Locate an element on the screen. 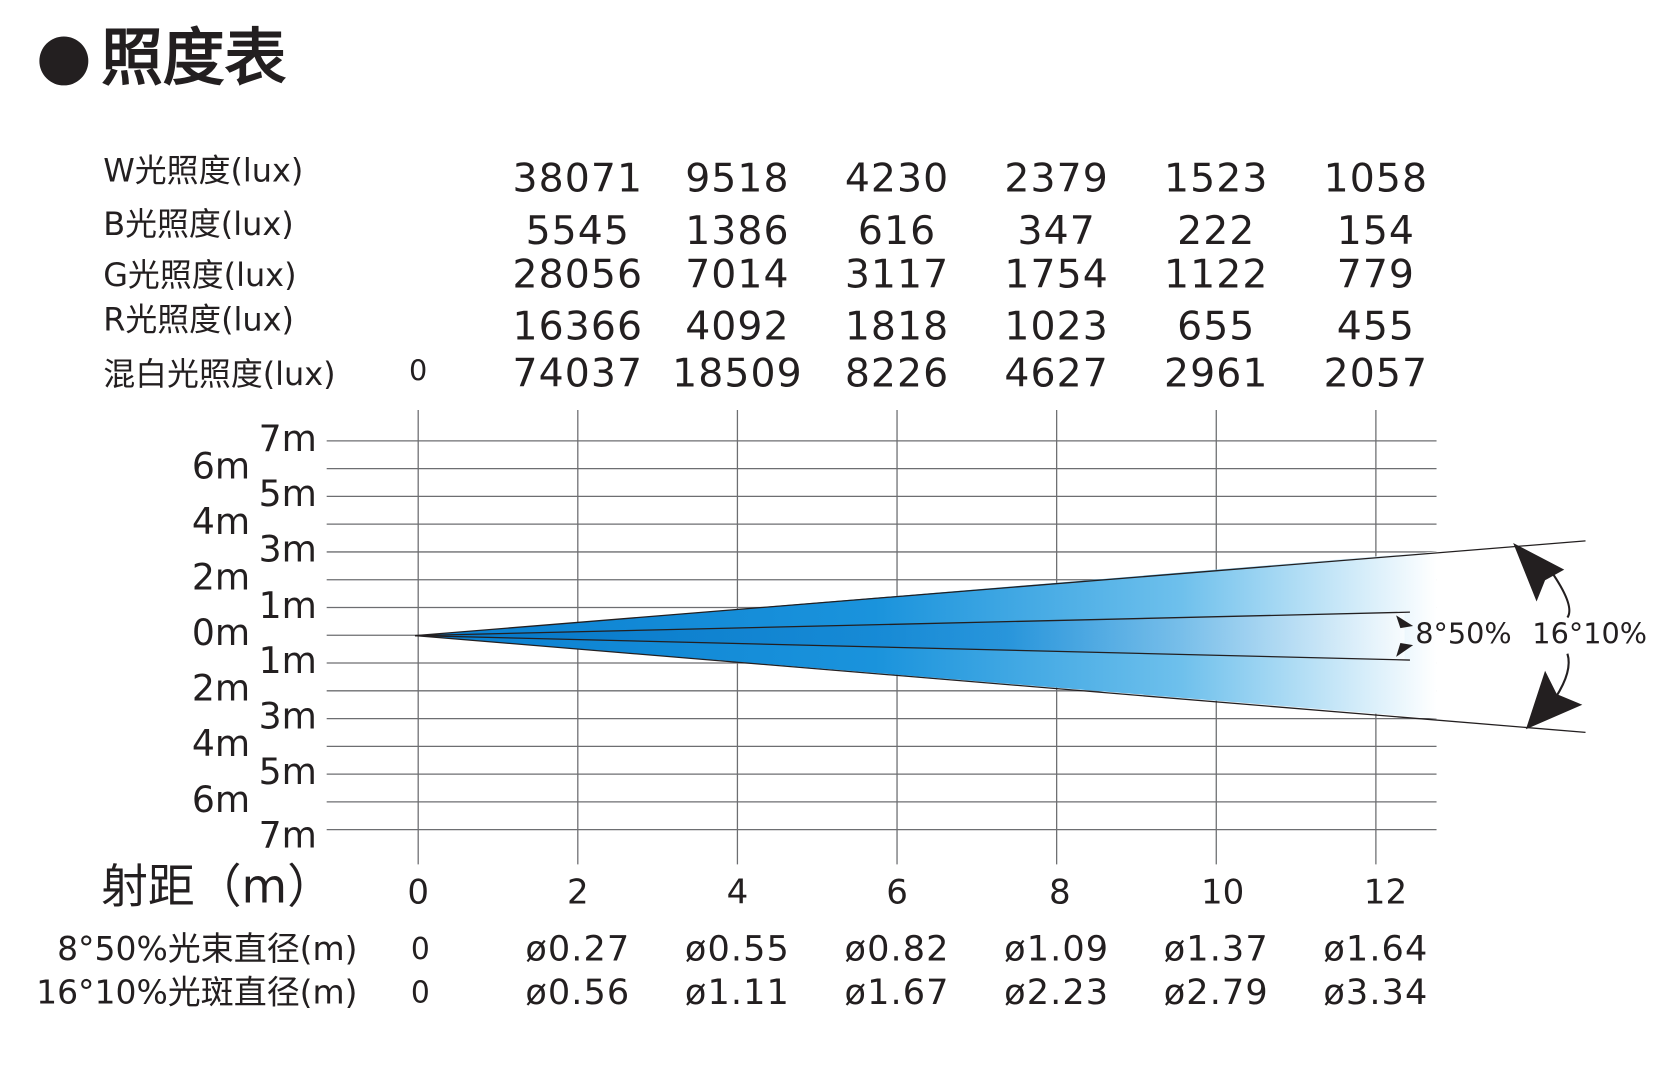 This screenshot has width=1660, height=1086. row-label: G光照度(lux) is located at coordinates (199, 275).